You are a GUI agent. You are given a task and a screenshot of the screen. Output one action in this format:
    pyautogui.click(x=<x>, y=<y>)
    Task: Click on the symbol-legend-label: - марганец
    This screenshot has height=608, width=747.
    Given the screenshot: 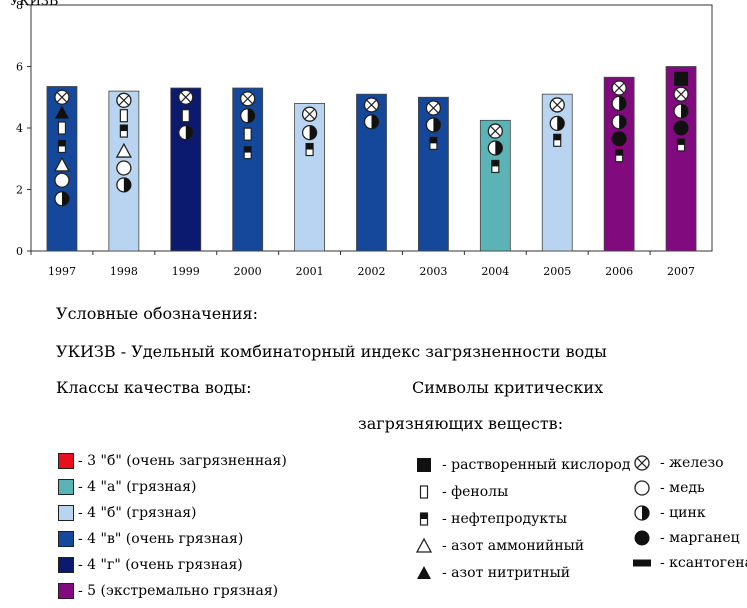 What is the action you would take?
    pyautogui.click(x=700, y=538)
    